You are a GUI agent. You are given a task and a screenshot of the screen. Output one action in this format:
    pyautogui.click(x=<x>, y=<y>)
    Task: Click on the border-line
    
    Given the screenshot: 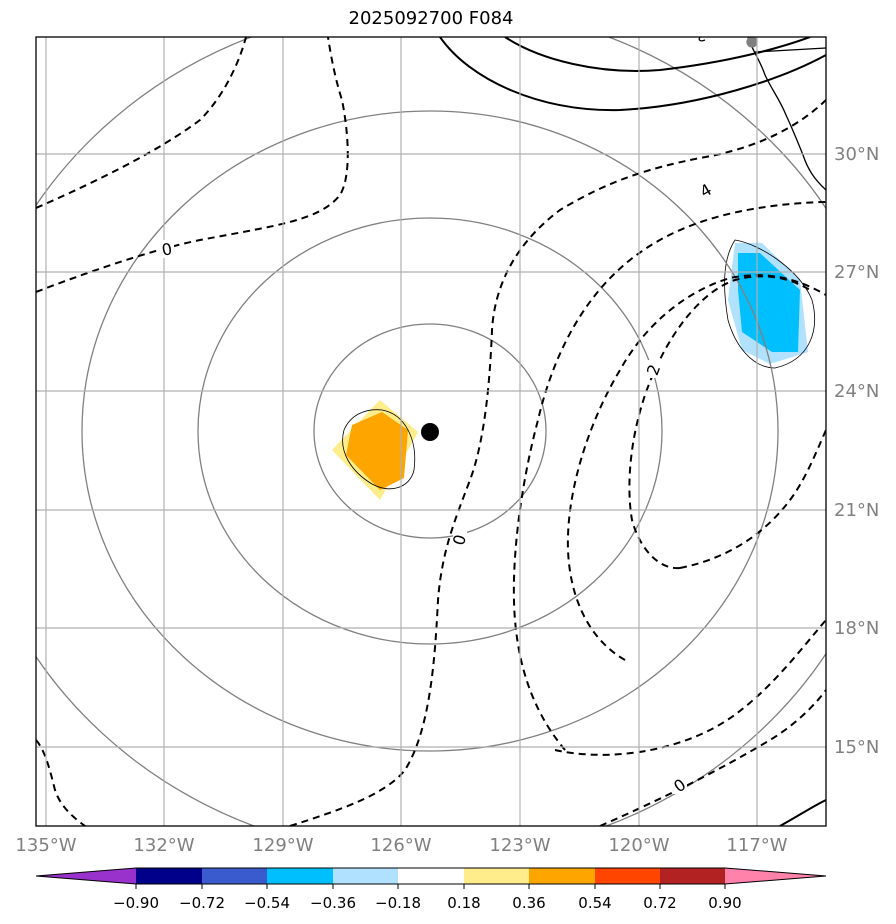 What is the action you would take?
    pyautogui.click(x=790, y=50)
    